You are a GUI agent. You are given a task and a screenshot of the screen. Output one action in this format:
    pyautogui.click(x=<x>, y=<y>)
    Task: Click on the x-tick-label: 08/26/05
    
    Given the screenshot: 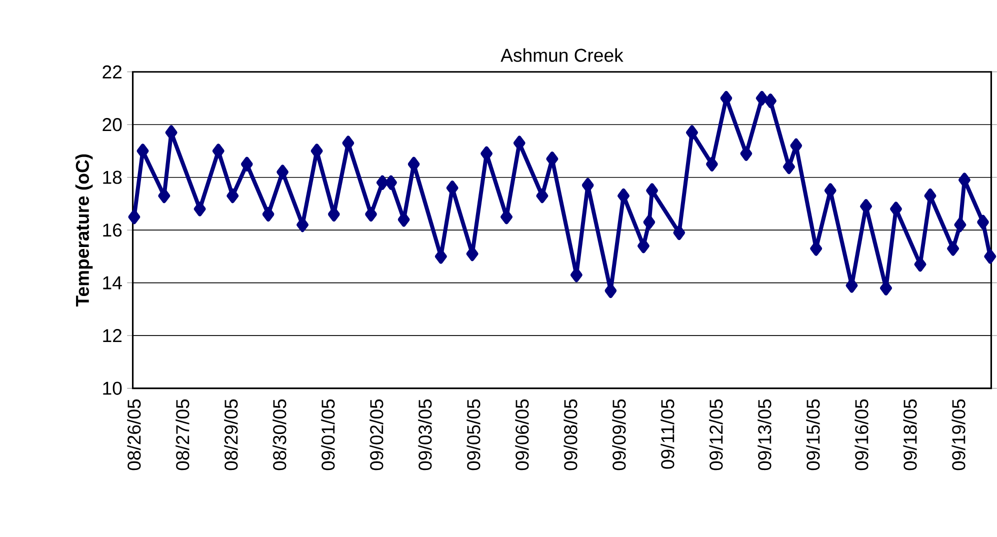 What is the action you would take?
    pyautogui.click(x=134, y=434)
    